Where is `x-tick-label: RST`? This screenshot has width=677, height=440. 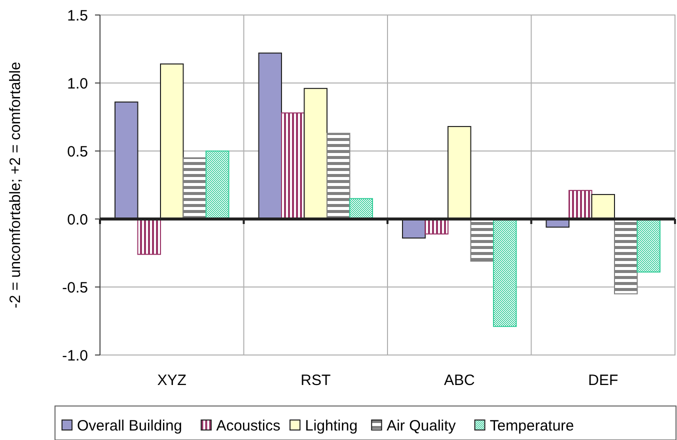 x-tick-label: RST is located at coordinates (315, 380).